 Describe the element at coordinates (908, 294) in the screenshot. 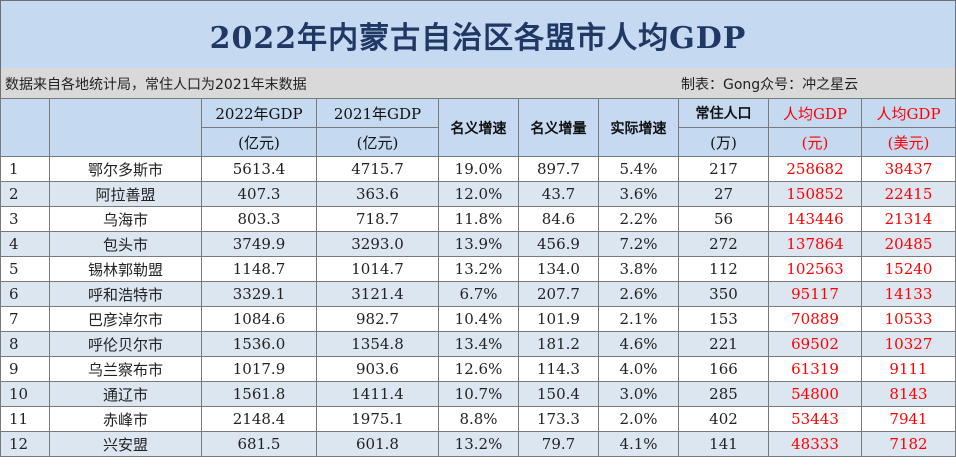

I see `cell-per-capita-usd: 14133` at that location.